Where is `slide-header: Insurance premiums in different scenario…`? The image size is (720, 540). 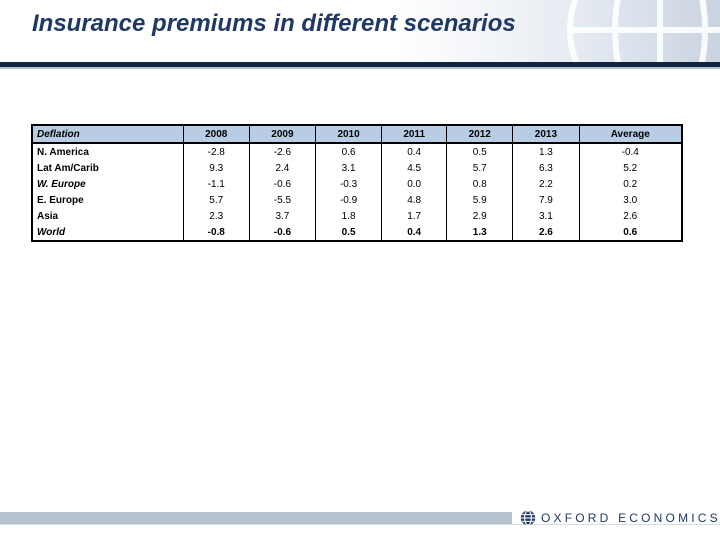 slide-header: Insurance premiums in different scenario… is located at coordinates (360, 31).